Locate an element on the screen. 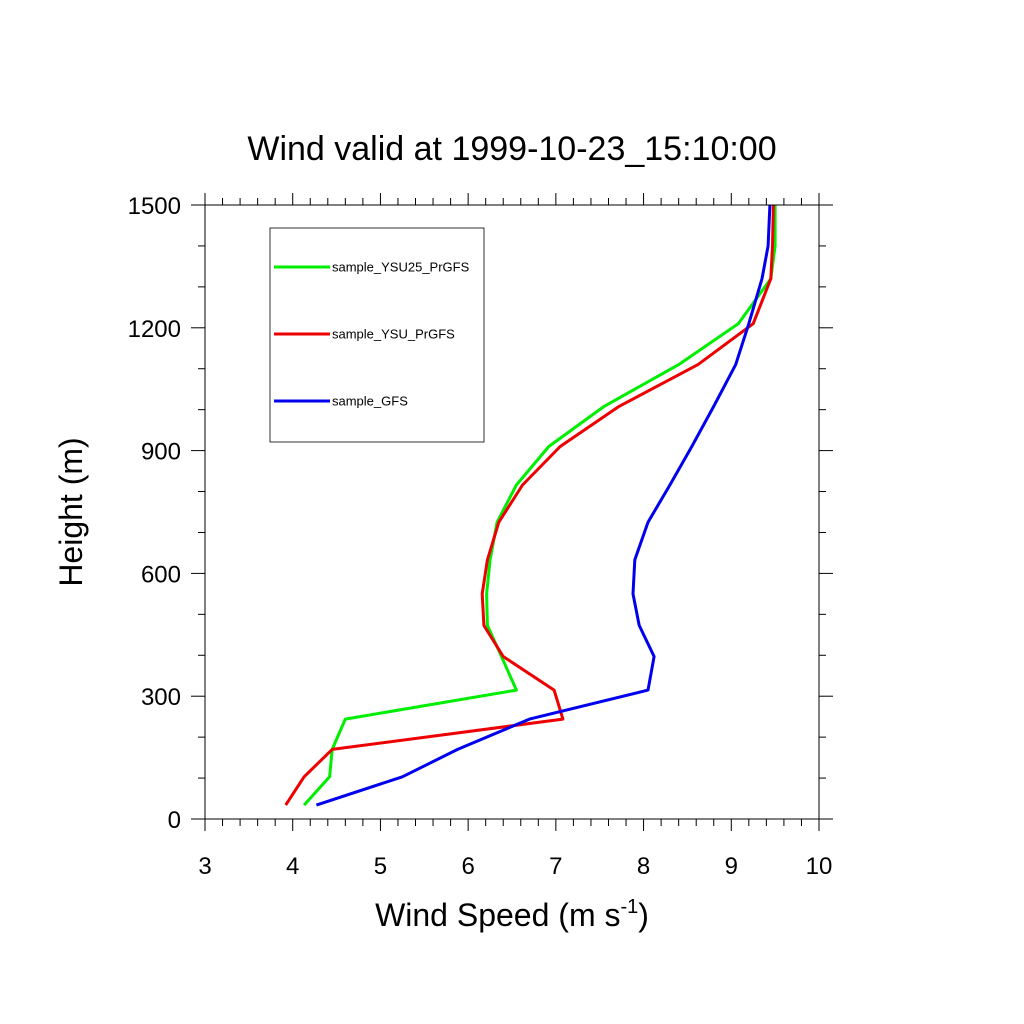 This screenshot has height=1024, width=1024. x-tick-label: 9 is located at coordinates (731, 866).